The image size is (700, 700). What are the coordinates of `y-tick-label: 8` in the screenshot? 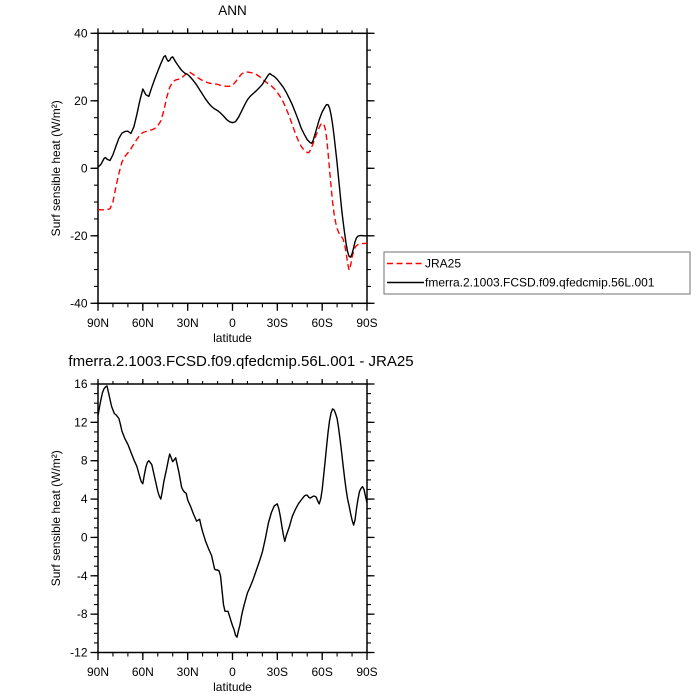 It's located at (84, 461).